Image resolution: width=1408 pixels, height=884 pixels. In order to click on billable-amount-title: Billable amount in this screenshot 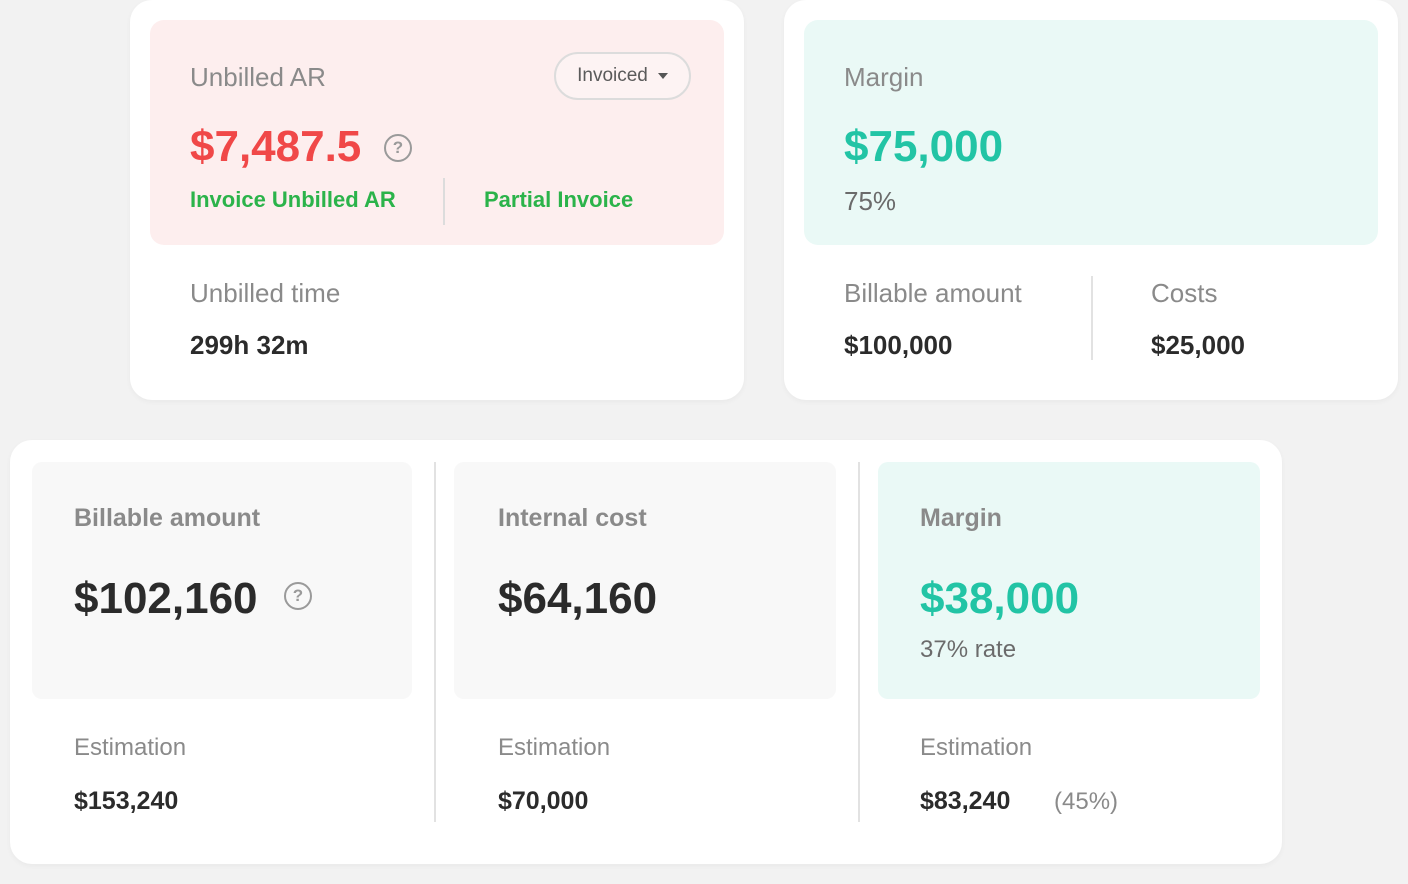, I will do `click(167, 518)`.